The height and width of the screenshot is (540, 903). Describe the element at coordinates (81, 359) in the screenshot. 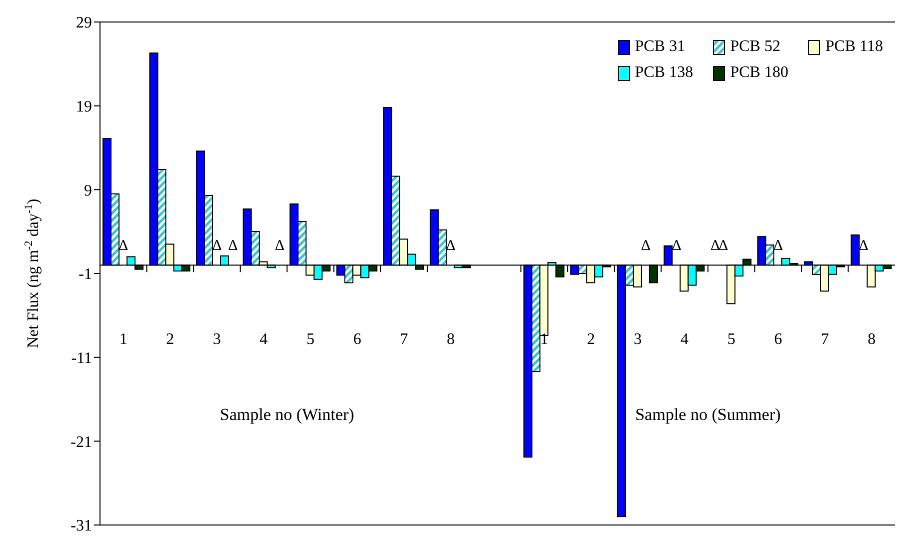

I see `y-tick-label: -11` at that location.